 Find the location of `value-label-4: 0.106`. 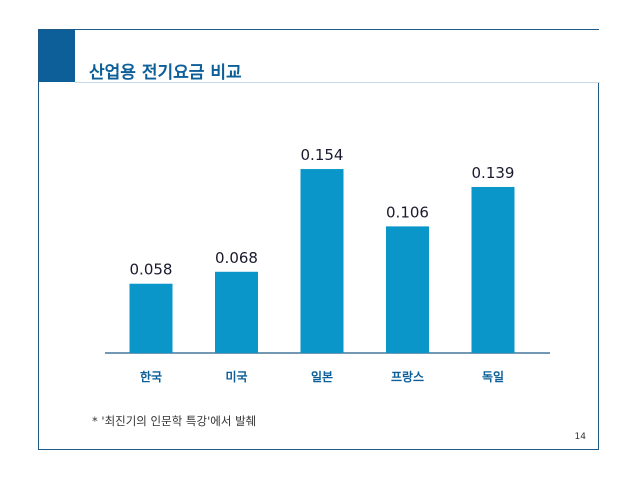

value-label-4: 0.106 is located at coordinates (407, 212).